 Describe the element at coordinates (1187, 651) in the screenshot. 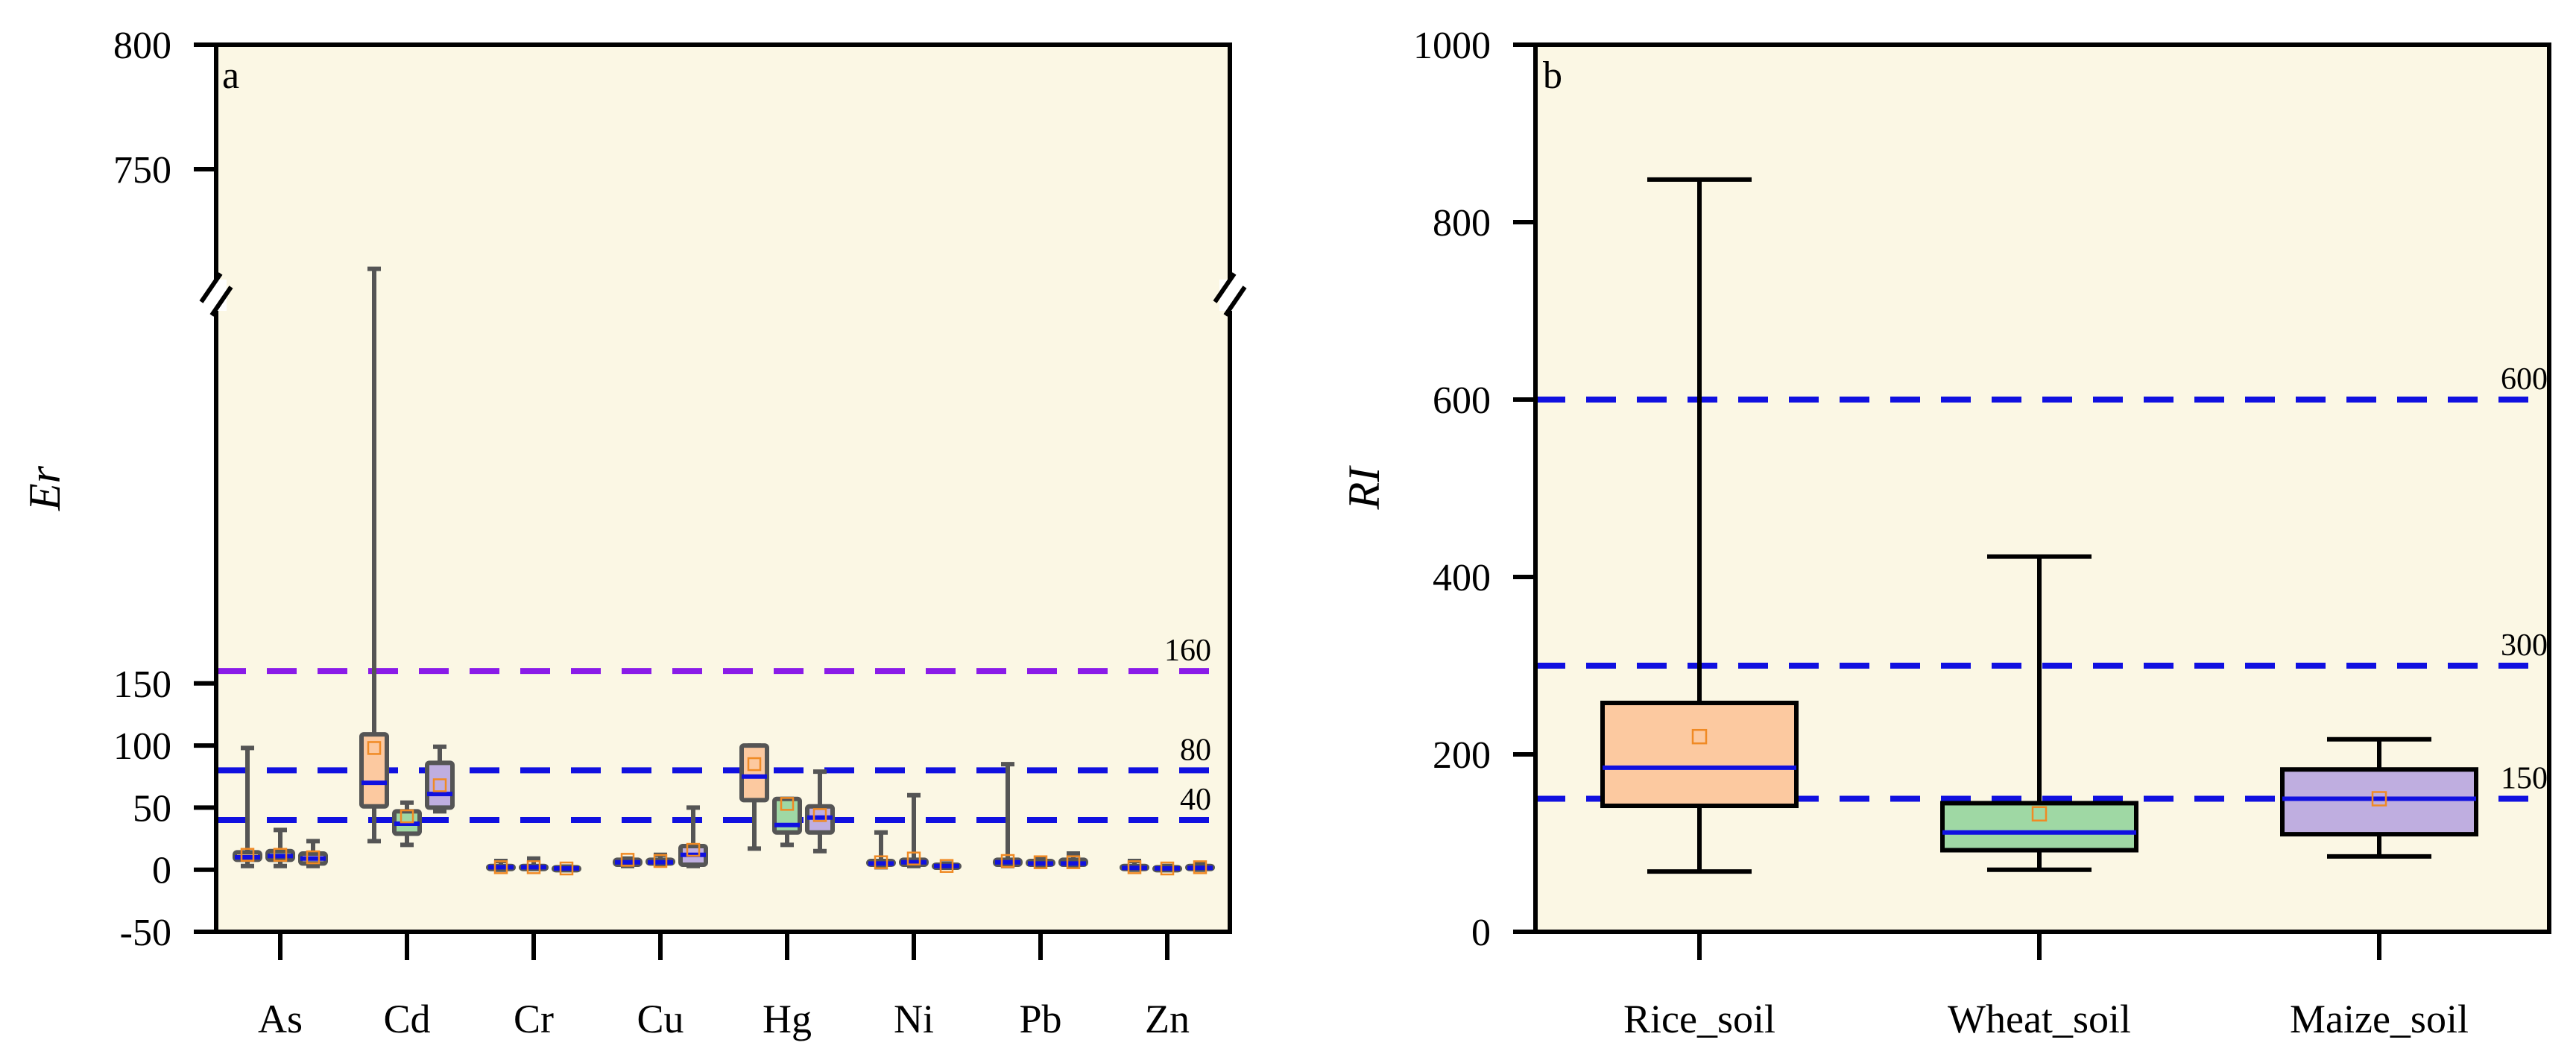

I see `reference-line-label-160: 160` at that location.